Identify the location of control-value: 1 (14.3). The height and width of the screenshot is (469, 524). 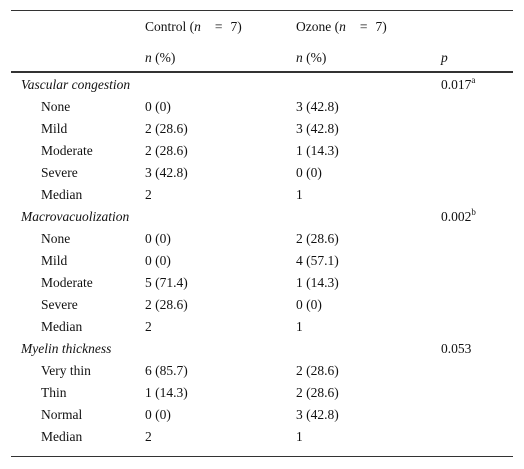
(166, 392).